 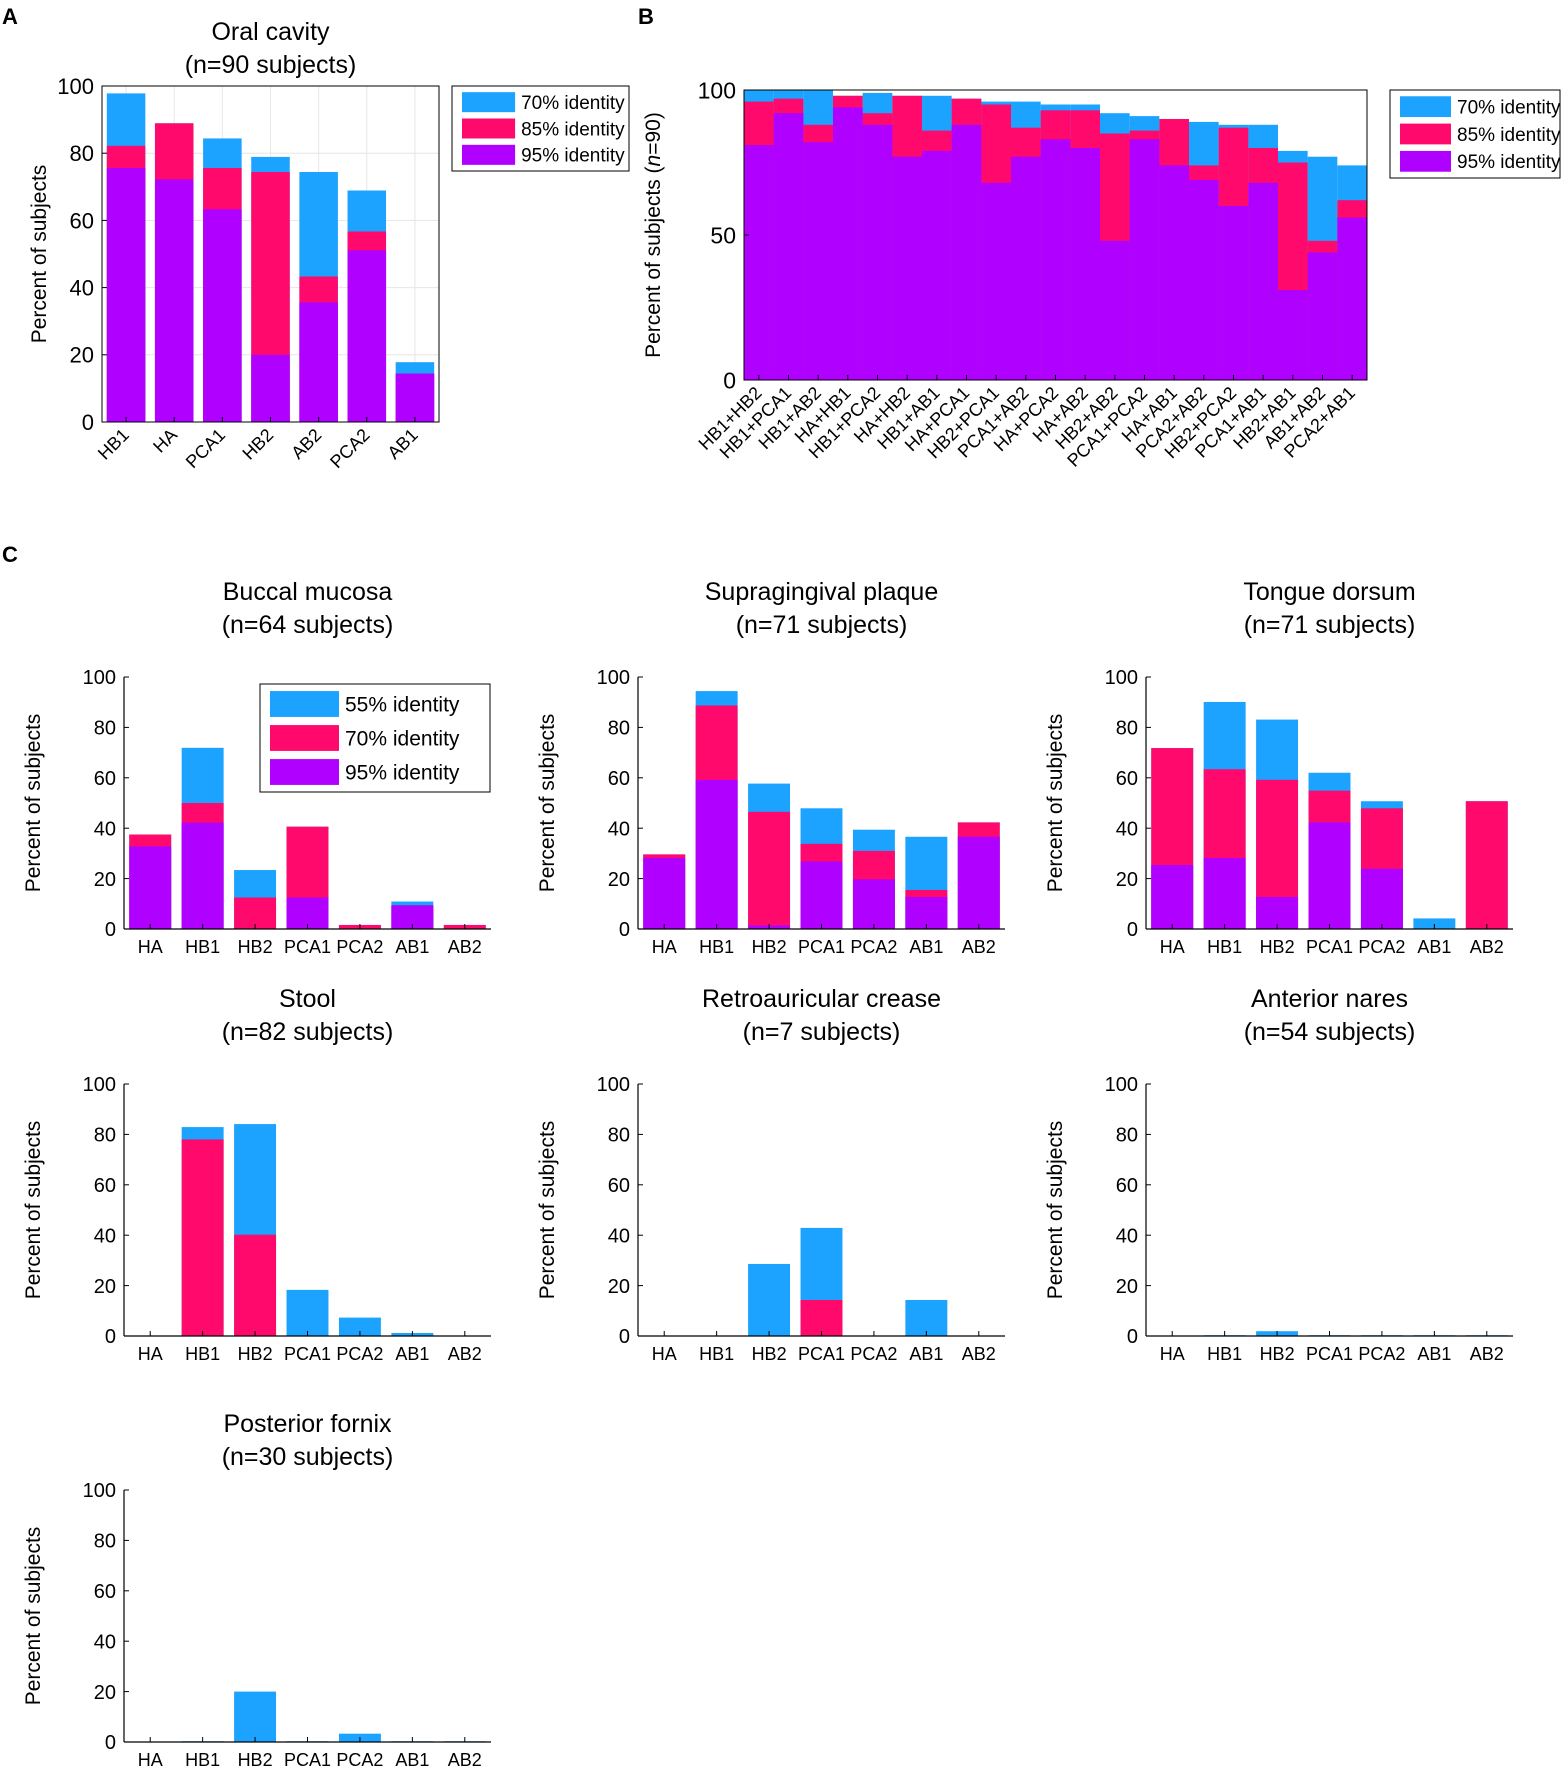 I want to click on chart-subtitle: (n=82 subjects), so click(x=308, y=1032).